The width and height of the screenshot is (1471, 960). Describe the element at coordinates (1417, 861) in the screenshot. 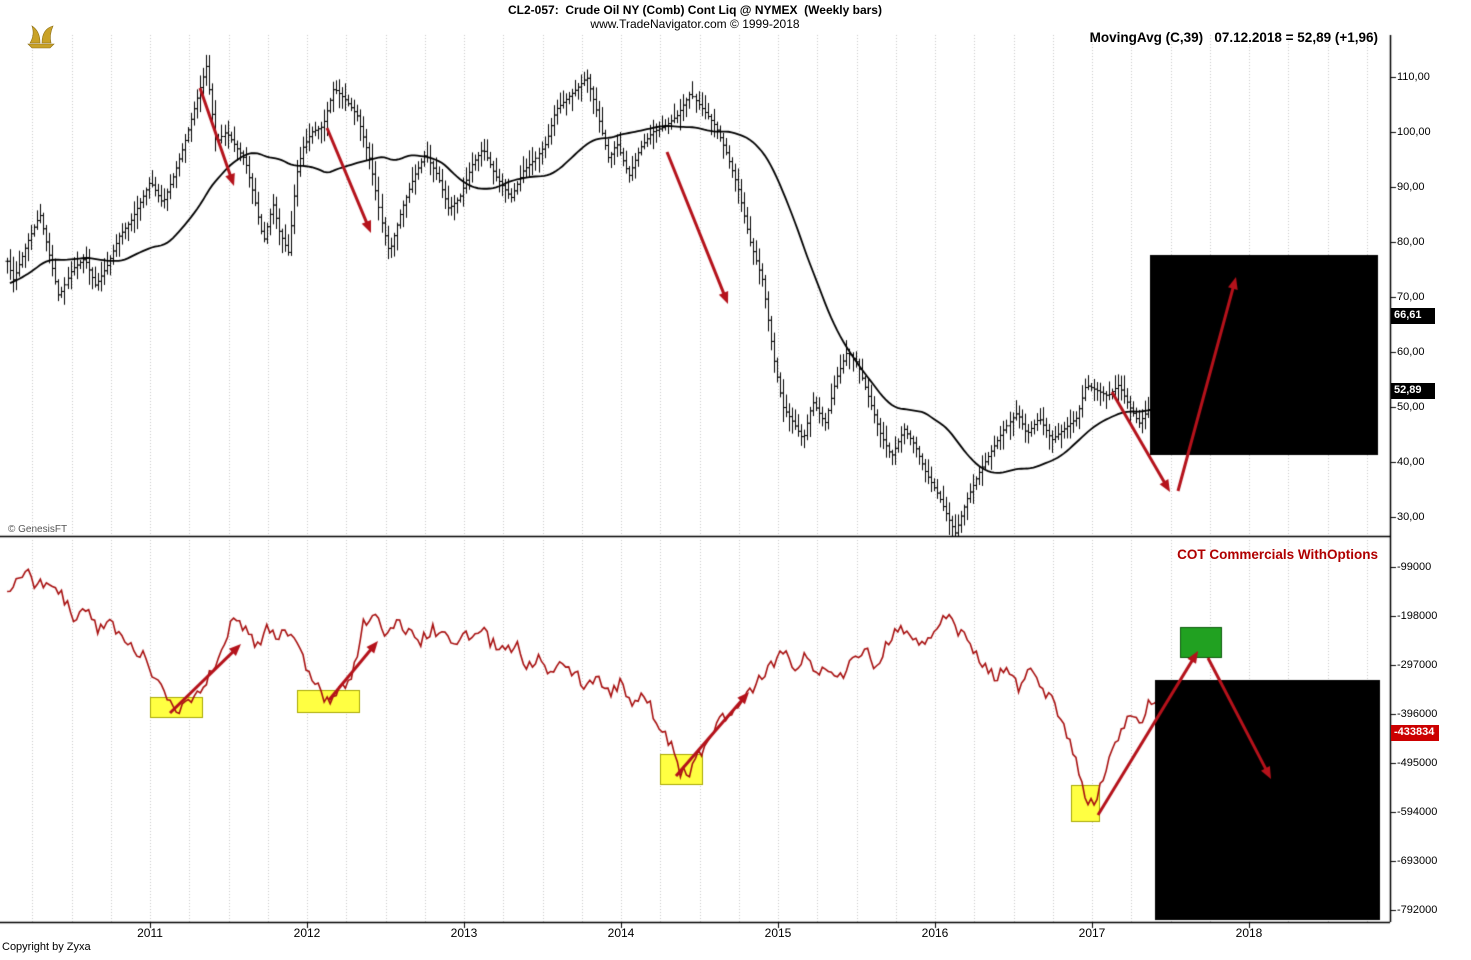

I see `cot-axis-tick-label: -693000` at that location.